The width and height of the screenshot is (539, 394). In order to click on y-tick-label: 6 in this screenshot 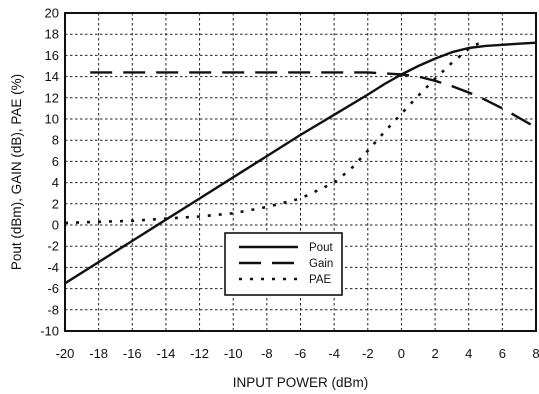, I will do `click(55, 161)`.